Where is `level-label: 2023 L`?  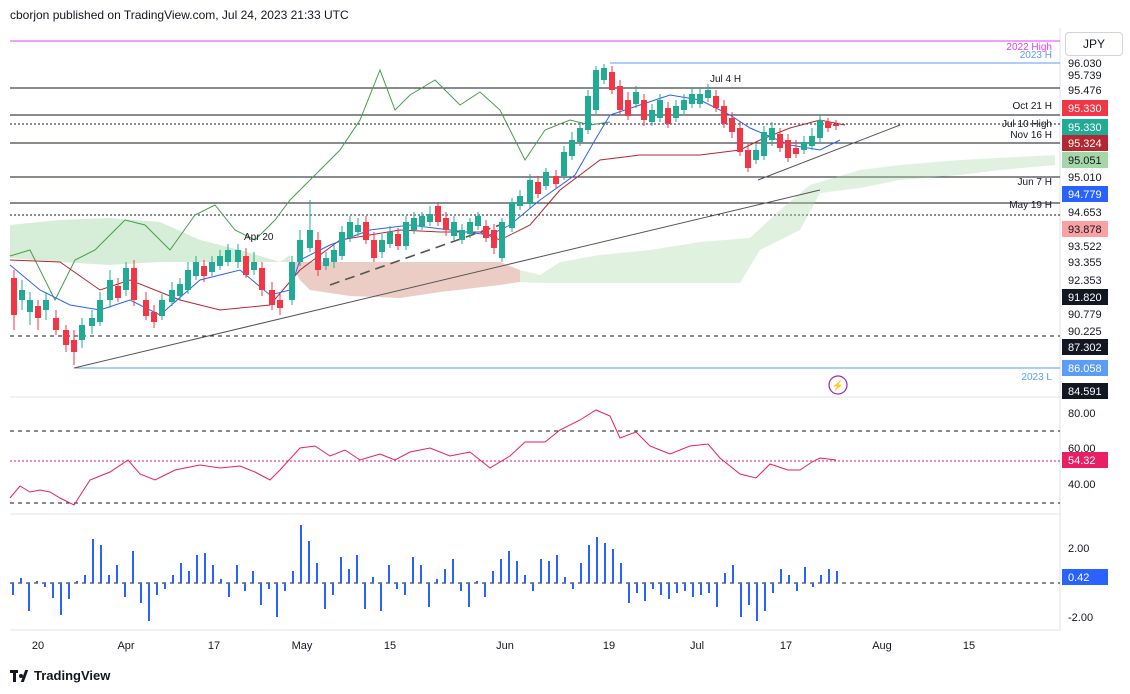
level-label: 2023 L is located at coordinates (1036, 377).